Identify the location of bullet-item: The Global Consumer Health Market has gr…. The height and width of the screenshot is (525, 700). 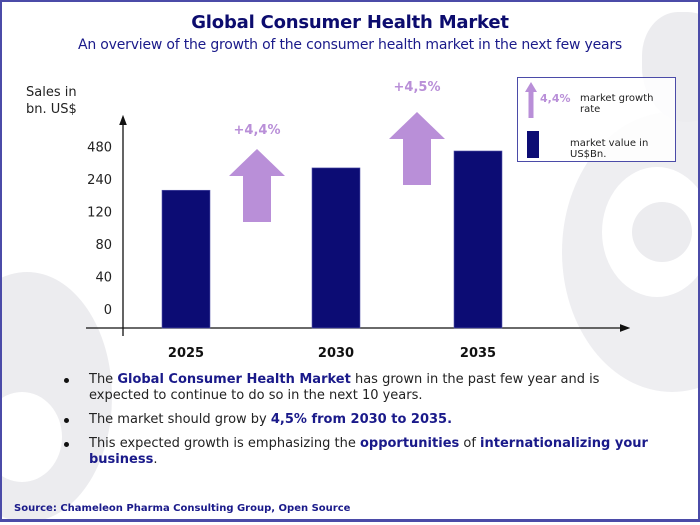
(360, 388).